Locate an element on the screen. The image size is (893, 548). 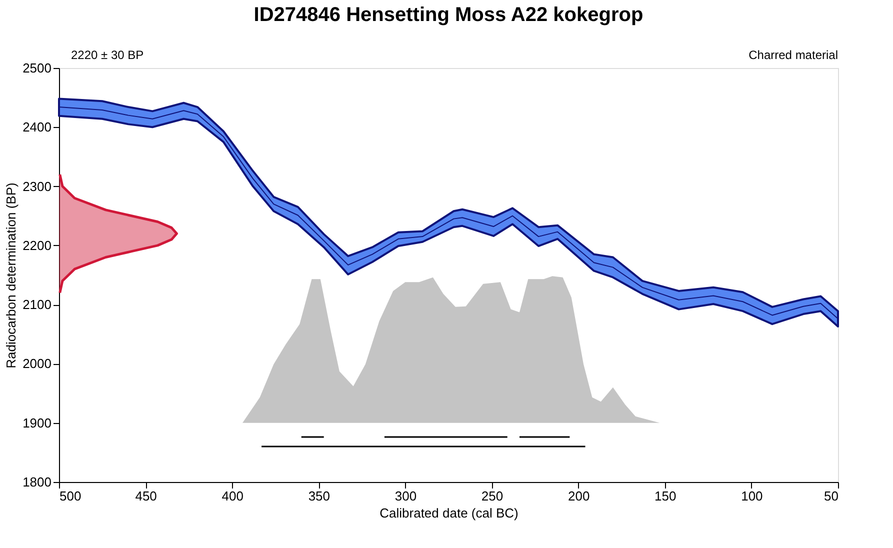
y-tick-label: 1800 is located at coordinates (37, 482).